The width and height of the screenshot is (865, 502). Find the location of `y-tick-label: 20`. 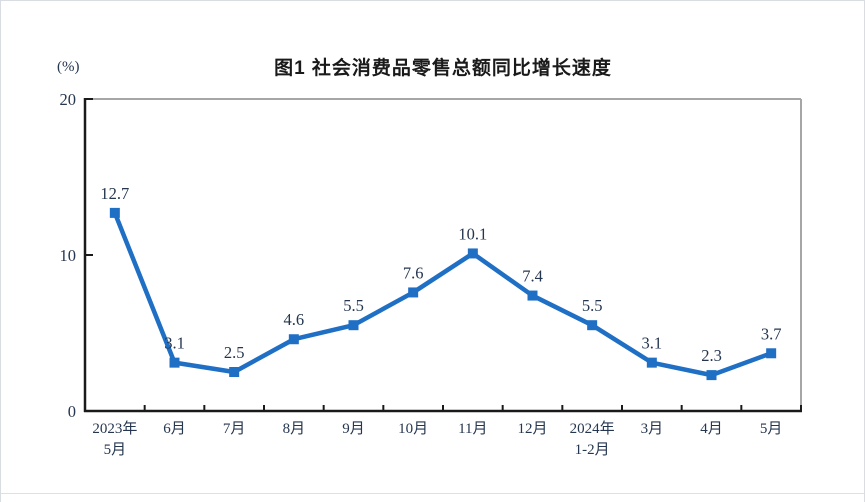

y-tick-label: 20 is located at coordinates (68, 99).